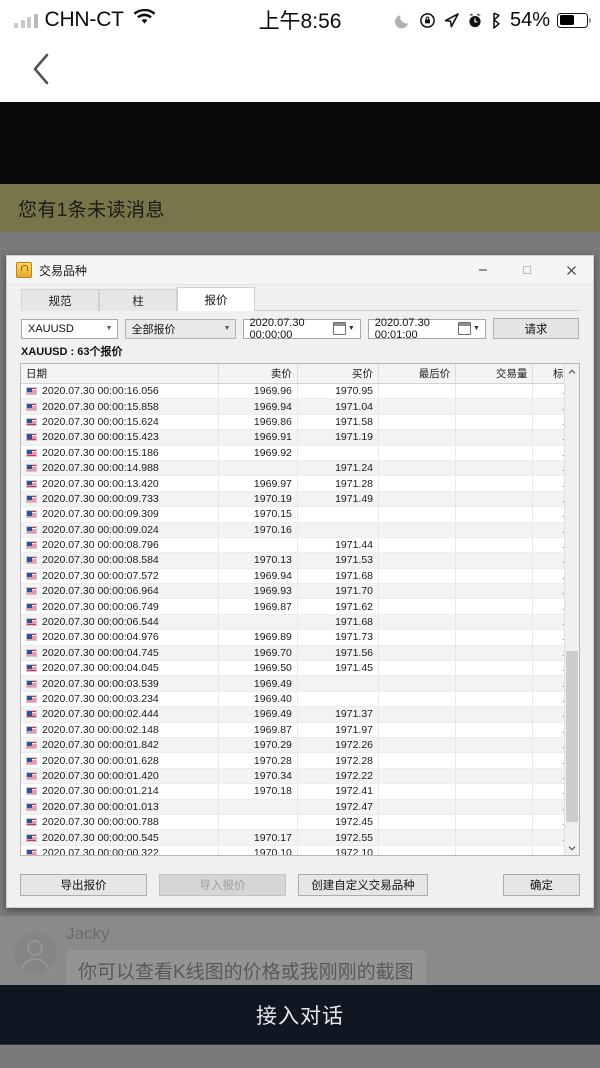 This screenshot has width=600, height=1068. I want to click on column-header-volume: 交易量, so click(495, 373).